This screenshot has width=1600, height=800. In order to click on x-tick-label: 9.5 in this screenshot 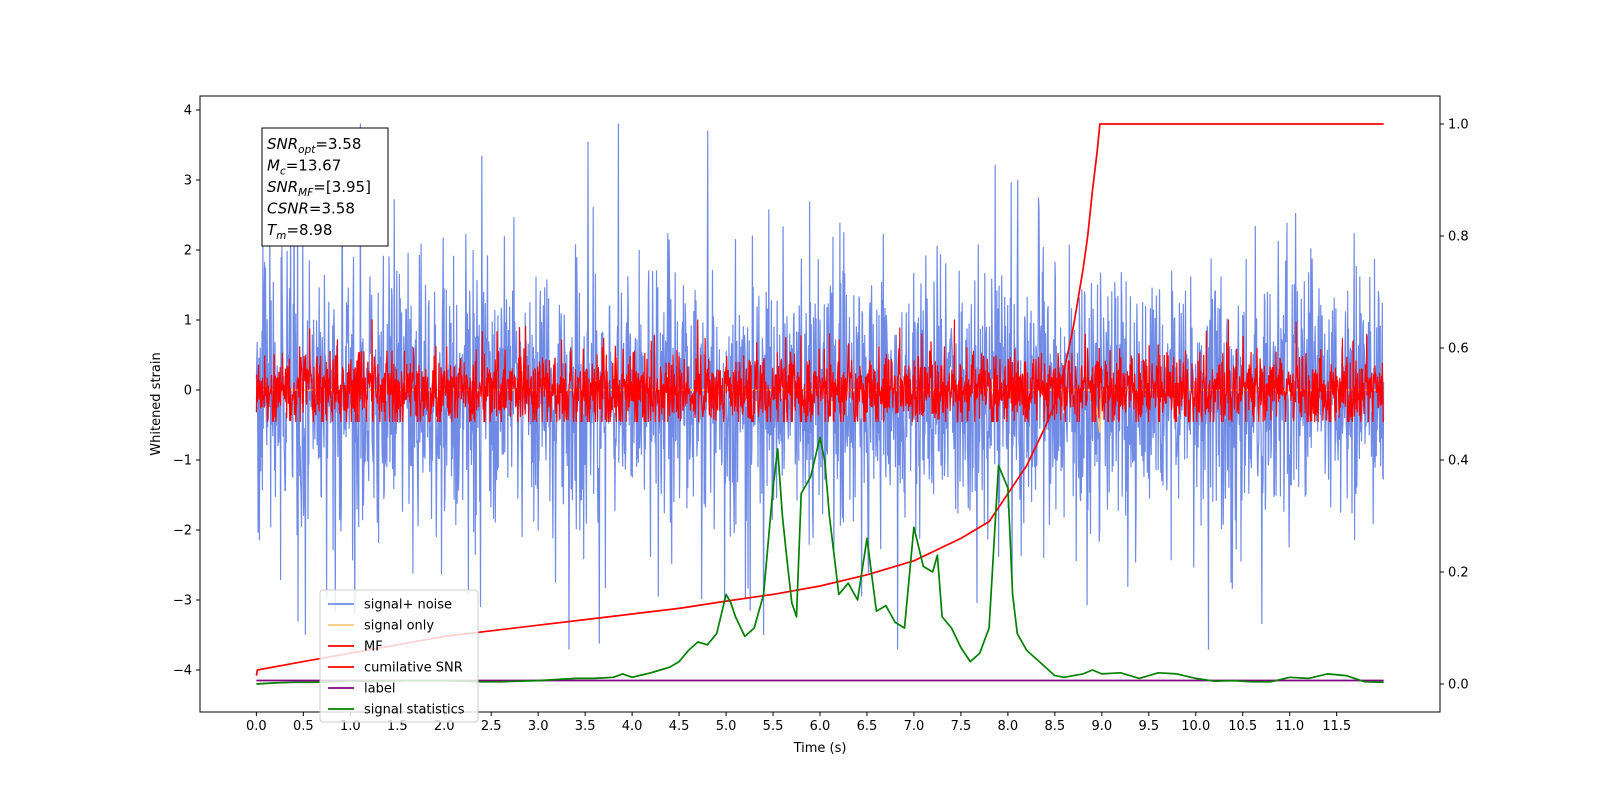, I will do `click(1148, 726)`.